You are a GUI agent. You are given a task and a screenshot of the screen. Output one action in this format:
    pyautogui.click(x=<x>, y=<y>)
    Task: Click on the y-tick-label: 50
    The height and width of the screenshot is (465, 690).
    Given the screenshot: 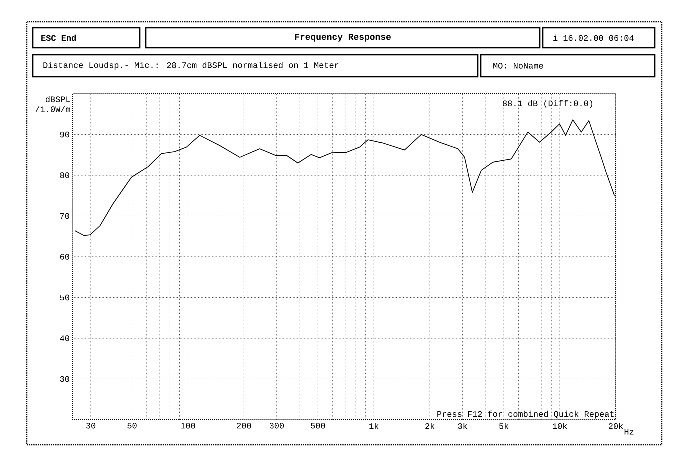 What is the action you would take?
    pyautogui.click(x=65, y=297)
    